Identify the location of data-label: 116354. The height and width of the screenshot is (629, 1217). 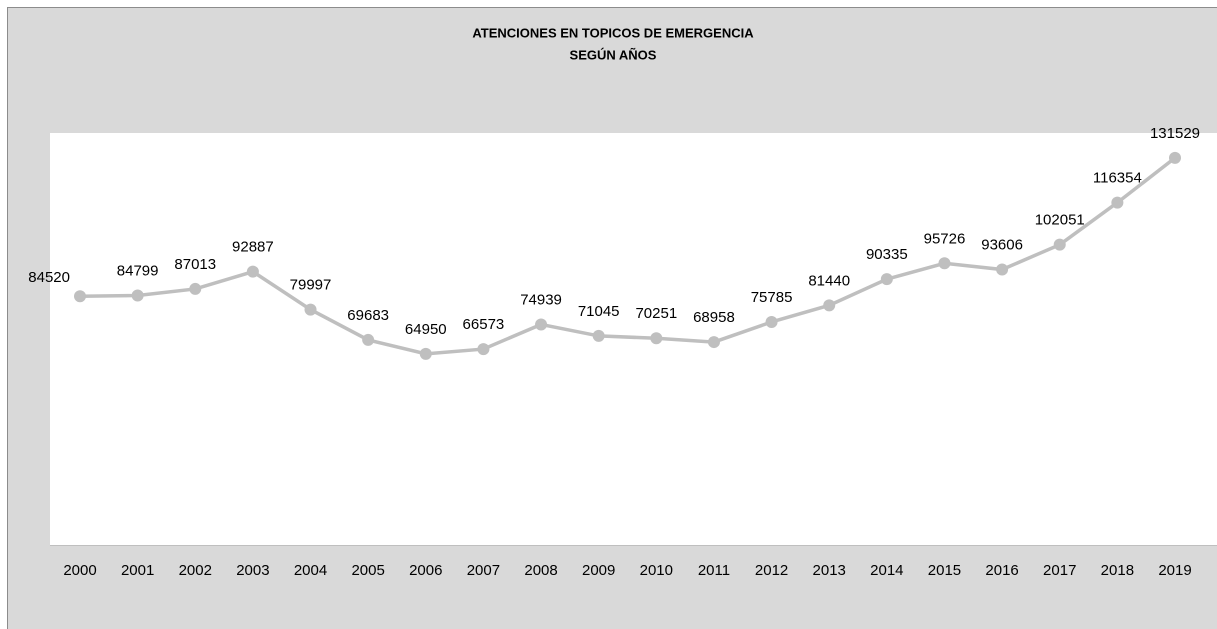
(1117, 178).